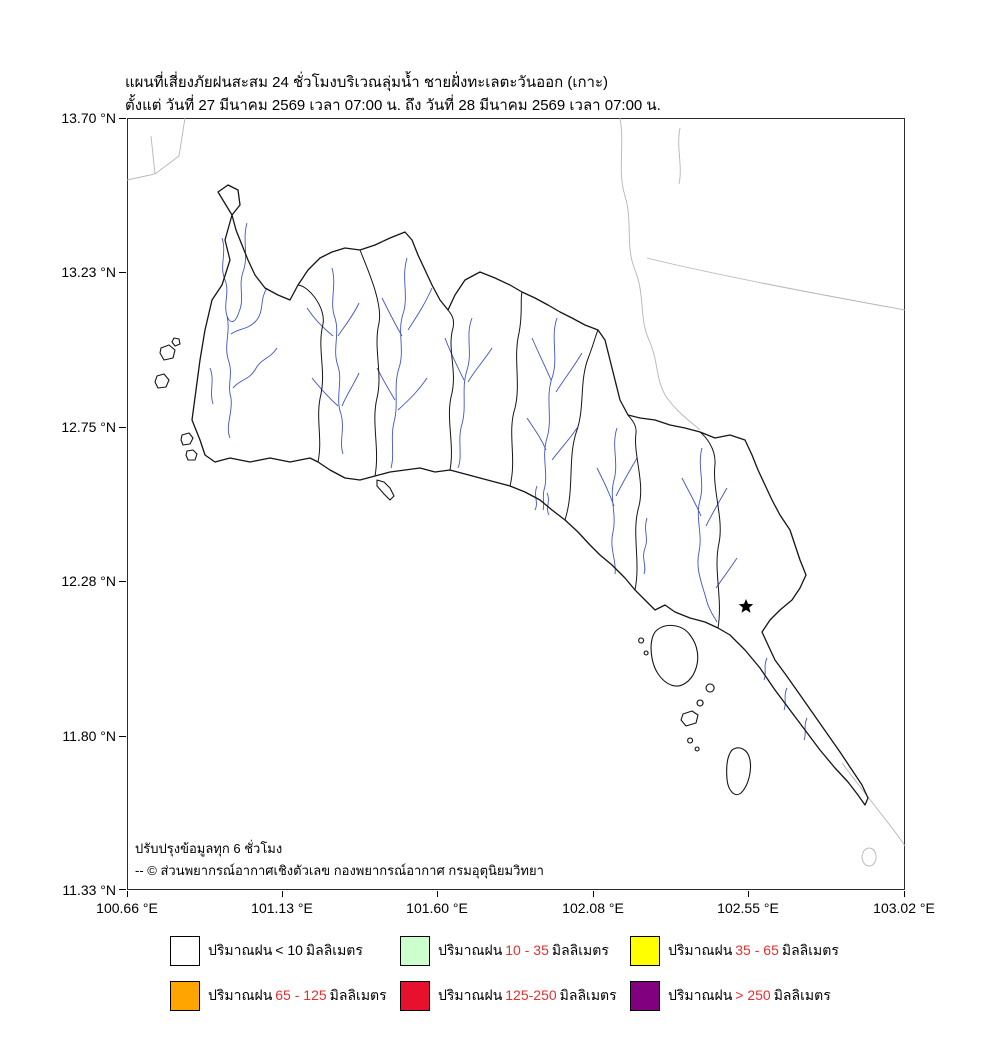 The width and height of the screenshot is (1000, 1050). Describe the element at coordinates (468, 393) in the screenshot. I see `river-network-prasae` at that location.